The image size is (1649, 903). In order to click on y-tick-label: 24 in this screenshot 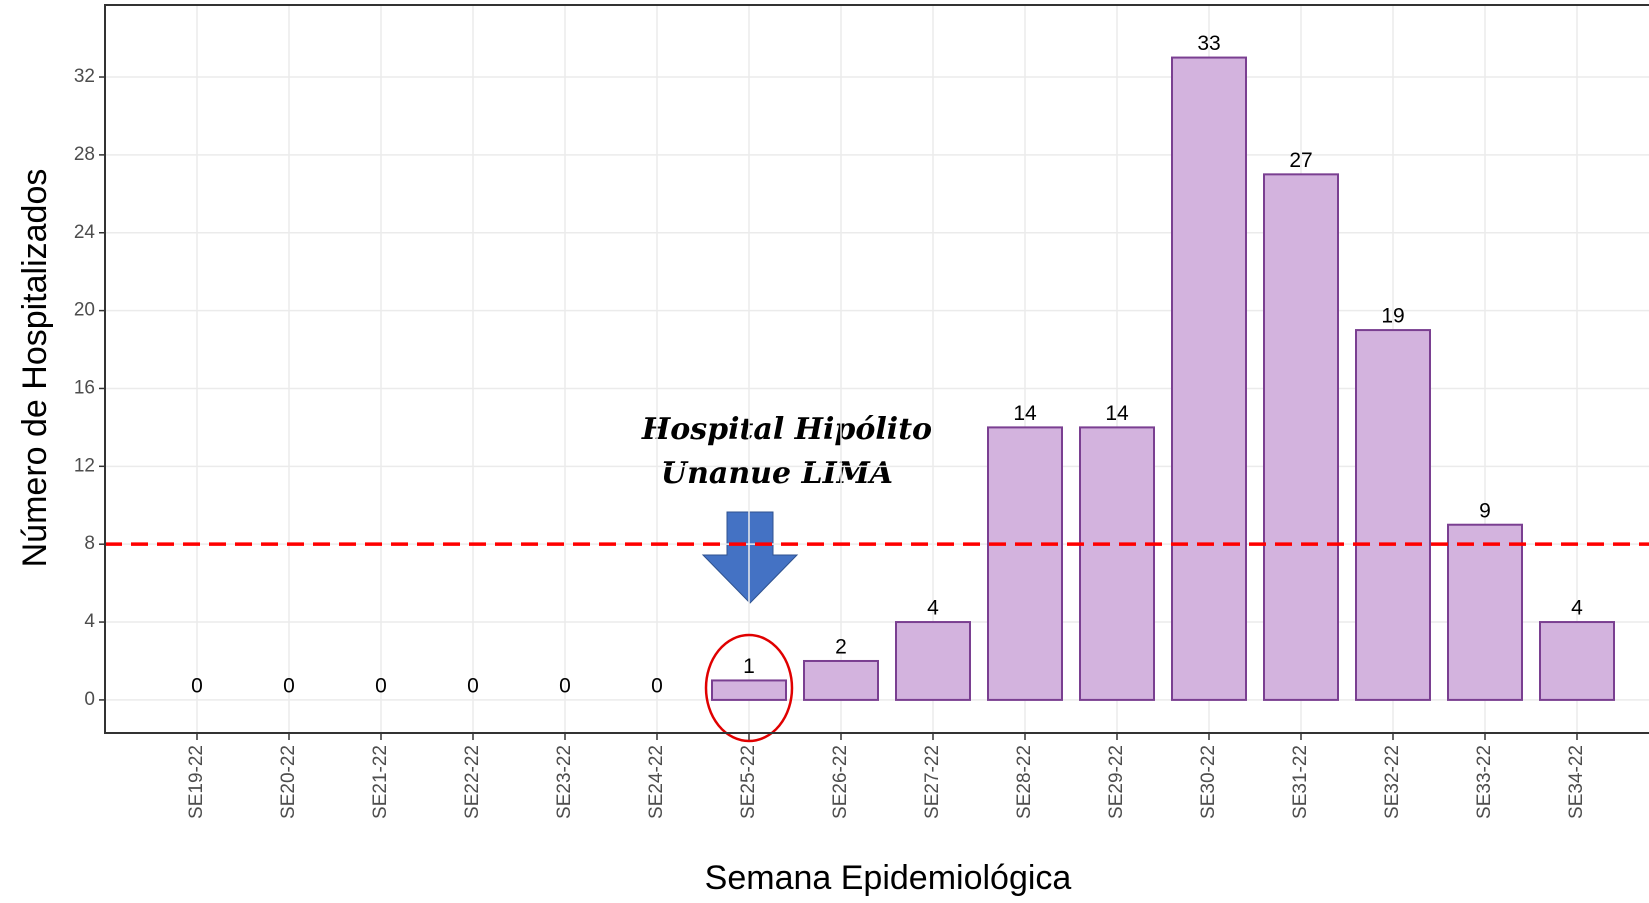, I will do `click(85, 232)`.